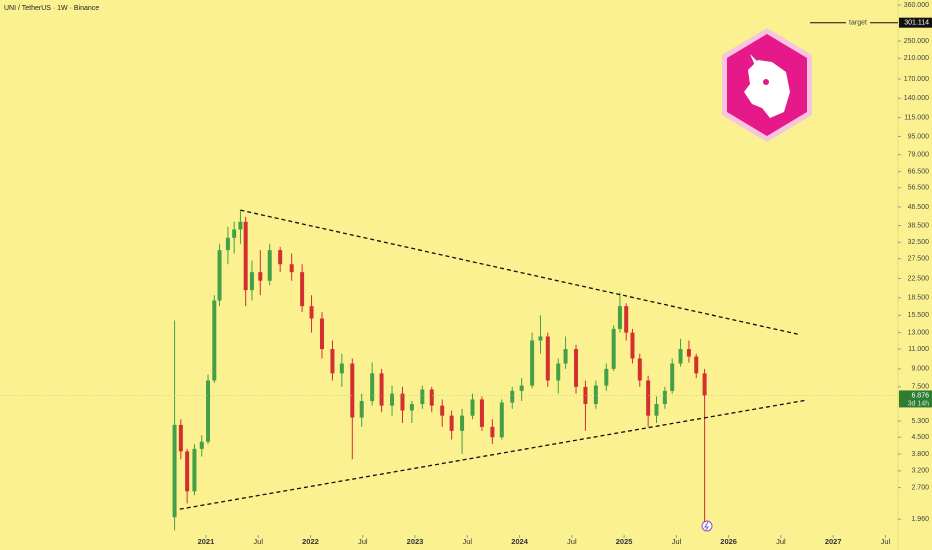 This screenshot has width=932, height=550. What do you see at coordinates (310, 541) in the screenshot?
I see `x-tick-label: 2022` at bounding box center [310, 541].